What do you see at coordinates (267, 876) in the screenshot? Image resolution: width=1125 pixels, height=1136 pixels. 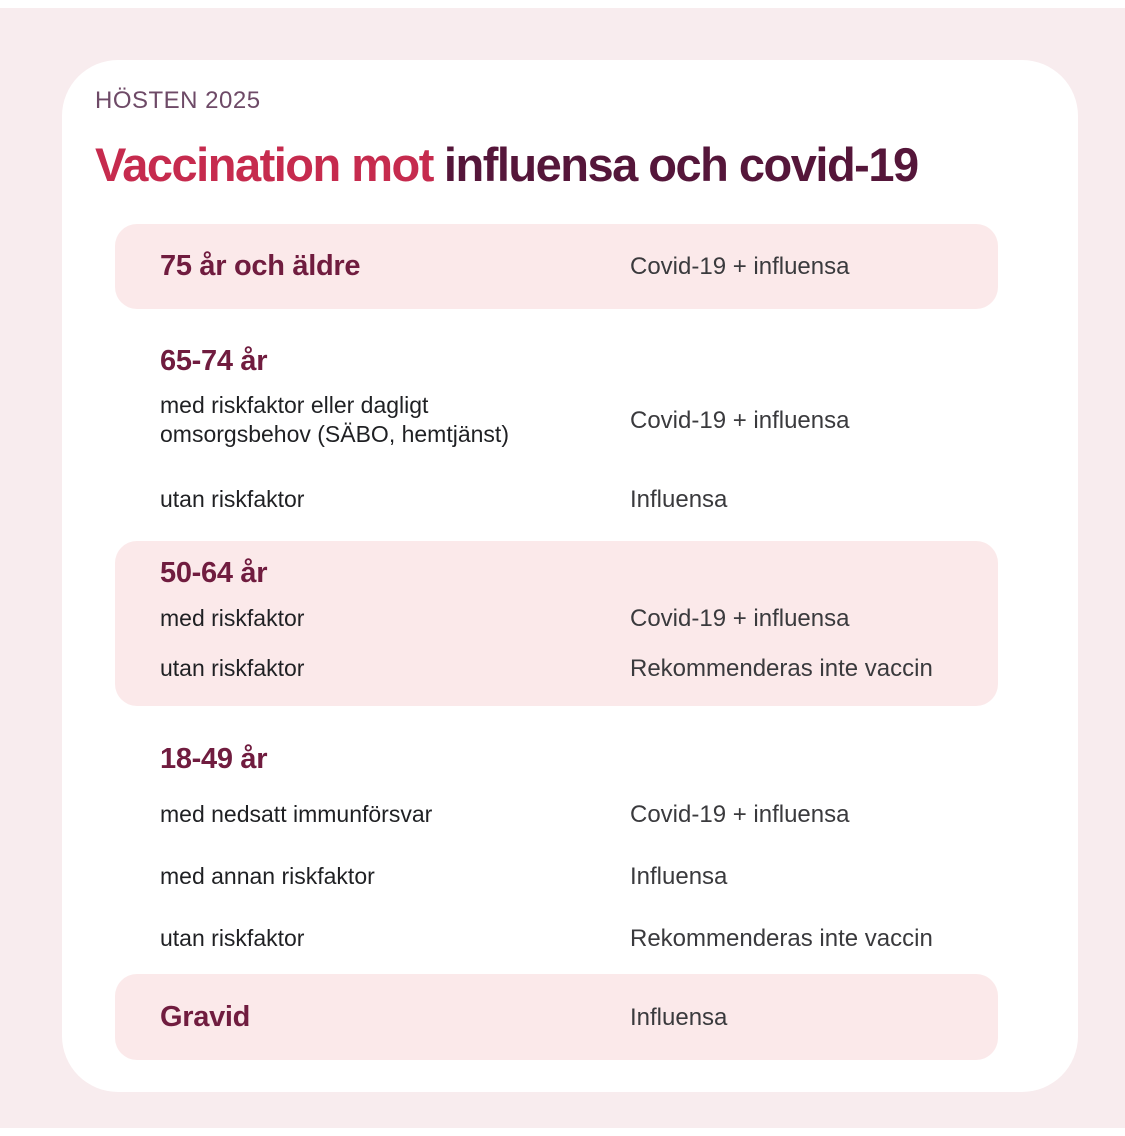 I see `risk-condition-label: med annan riskfaktor` at bounding box center [267, 876].